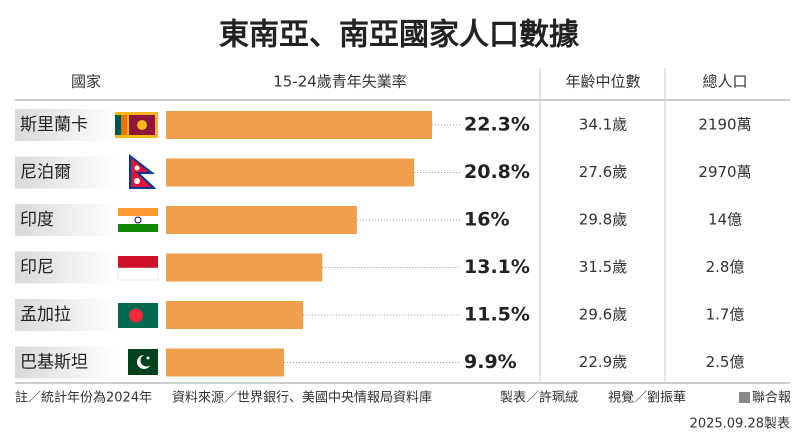  Describe the element at coordinates (725, 362) in the screenshot. I see `population: 2.5億` at that location.